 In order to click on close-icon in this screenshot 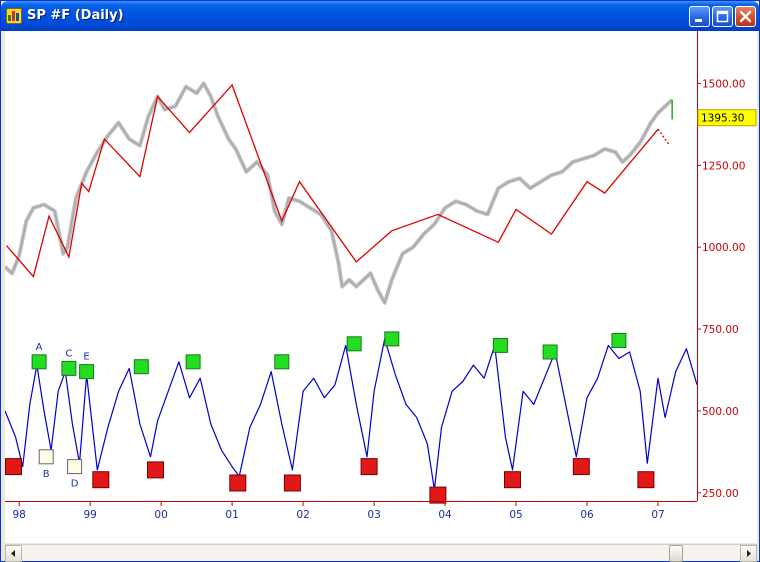, I will do `click(745, 16)`.